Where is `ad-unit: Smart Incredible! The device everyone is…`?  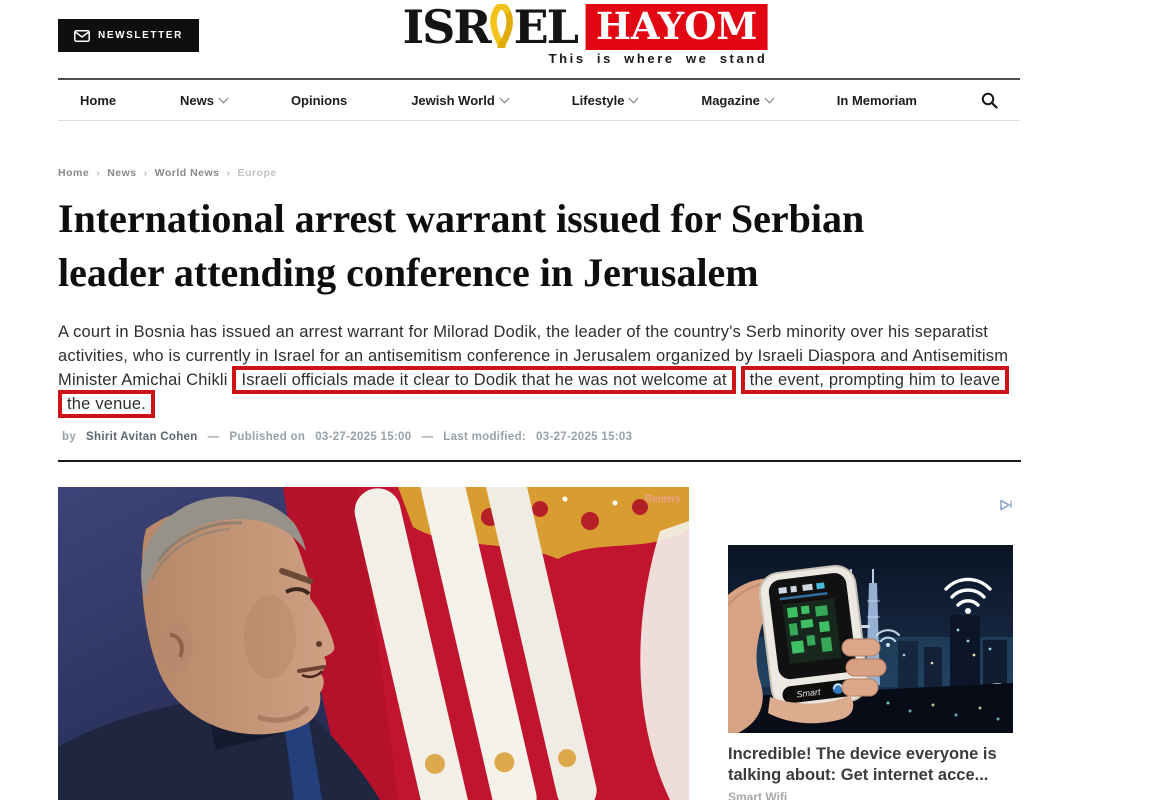 ad-unit: Smart Incredible! The device everyone is… is located at coordinates (870, 649).